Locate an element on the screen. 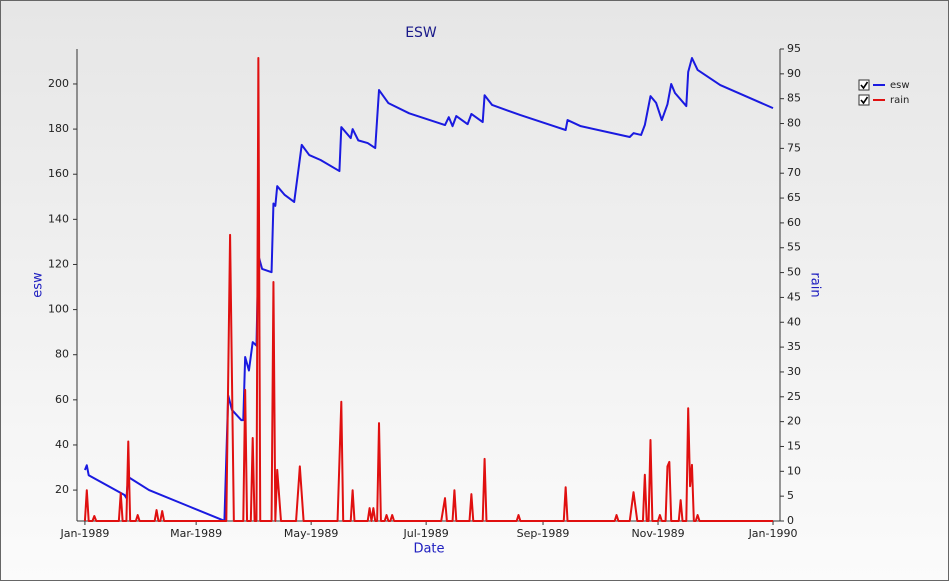 This screenshot has height=581, width=949. y-tick-label: 120 is located at coordinates (58, 263).